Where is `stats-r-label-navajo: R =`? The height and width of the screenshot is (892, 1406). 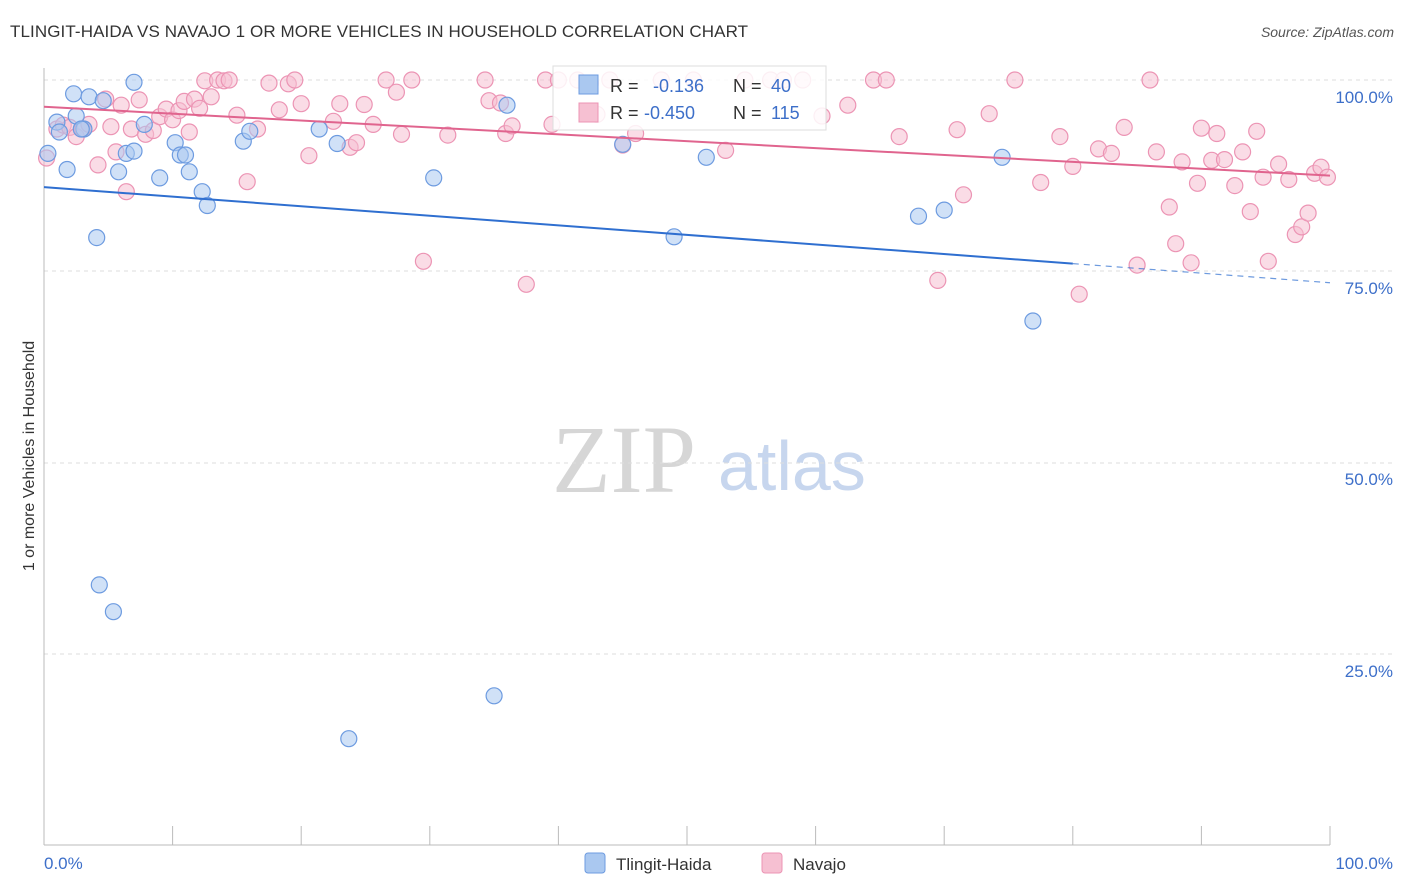 stats-r-label-navajo: R = is located at coordinates (624, 113).